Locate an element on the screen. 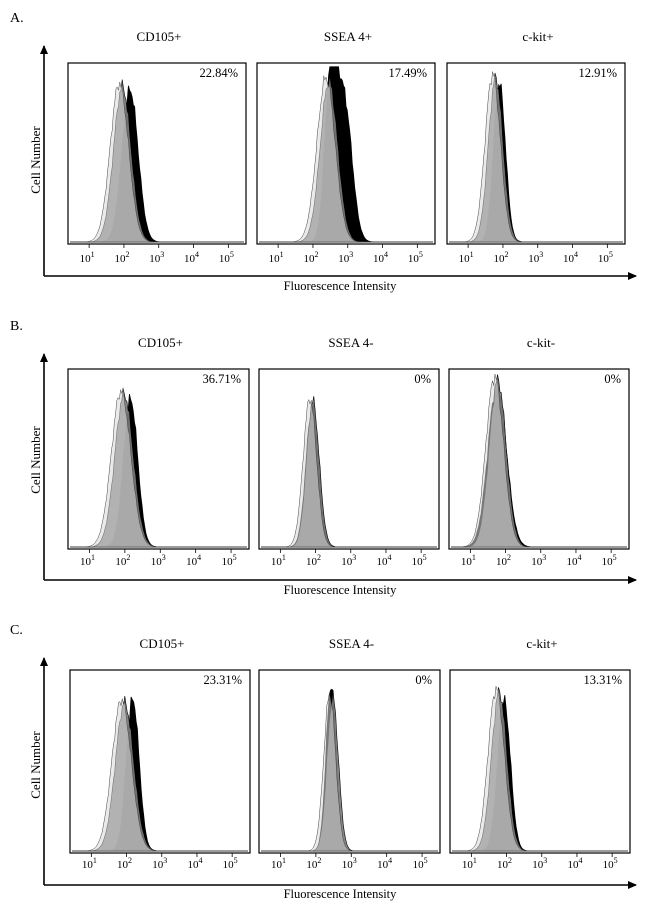 The width and height of the screenshot is (650, 921). panel-label: B. is located at coordinates (16, 326).